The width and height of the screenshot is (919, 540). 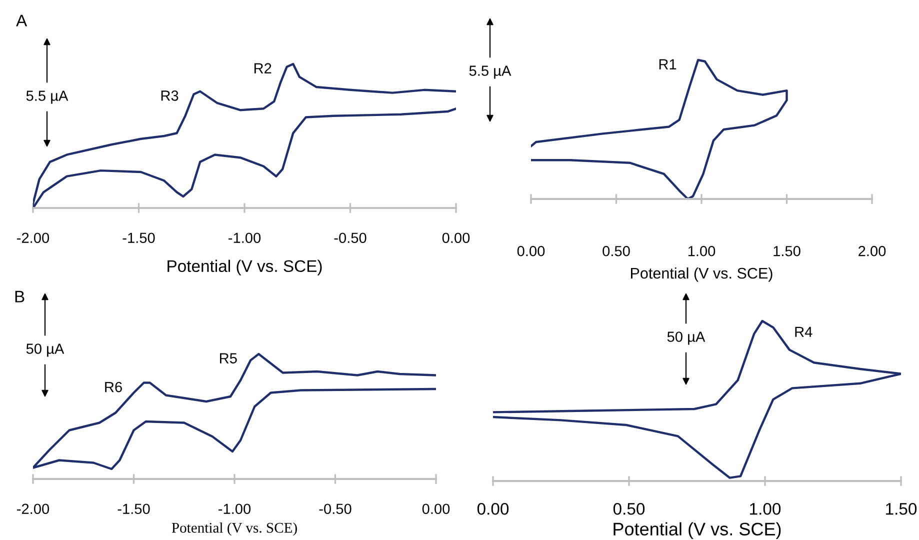 What do you see at coordinates (872, 251) in the screenshot?
I see `x-tick-label: 2.00` at bounding box center [872, 251].